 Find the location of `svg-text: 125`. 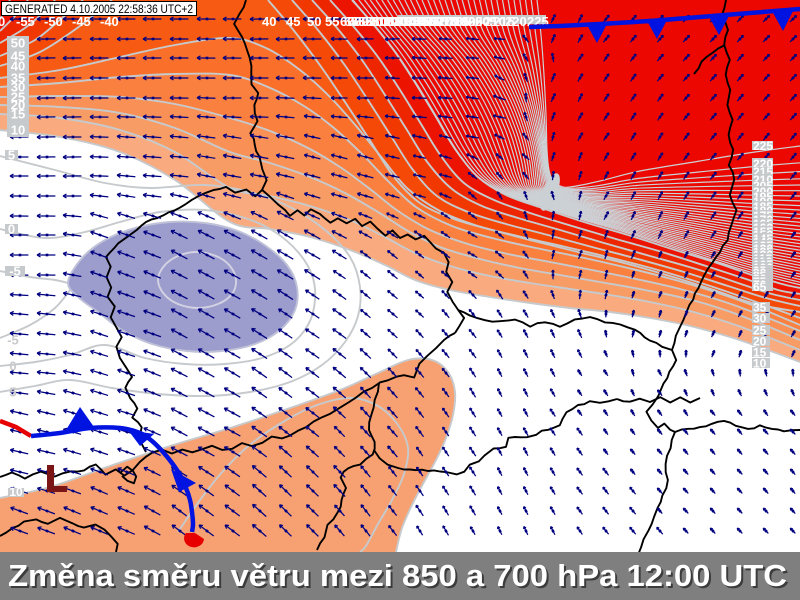

svg-text: 125 is located at coordinates (400, 21).